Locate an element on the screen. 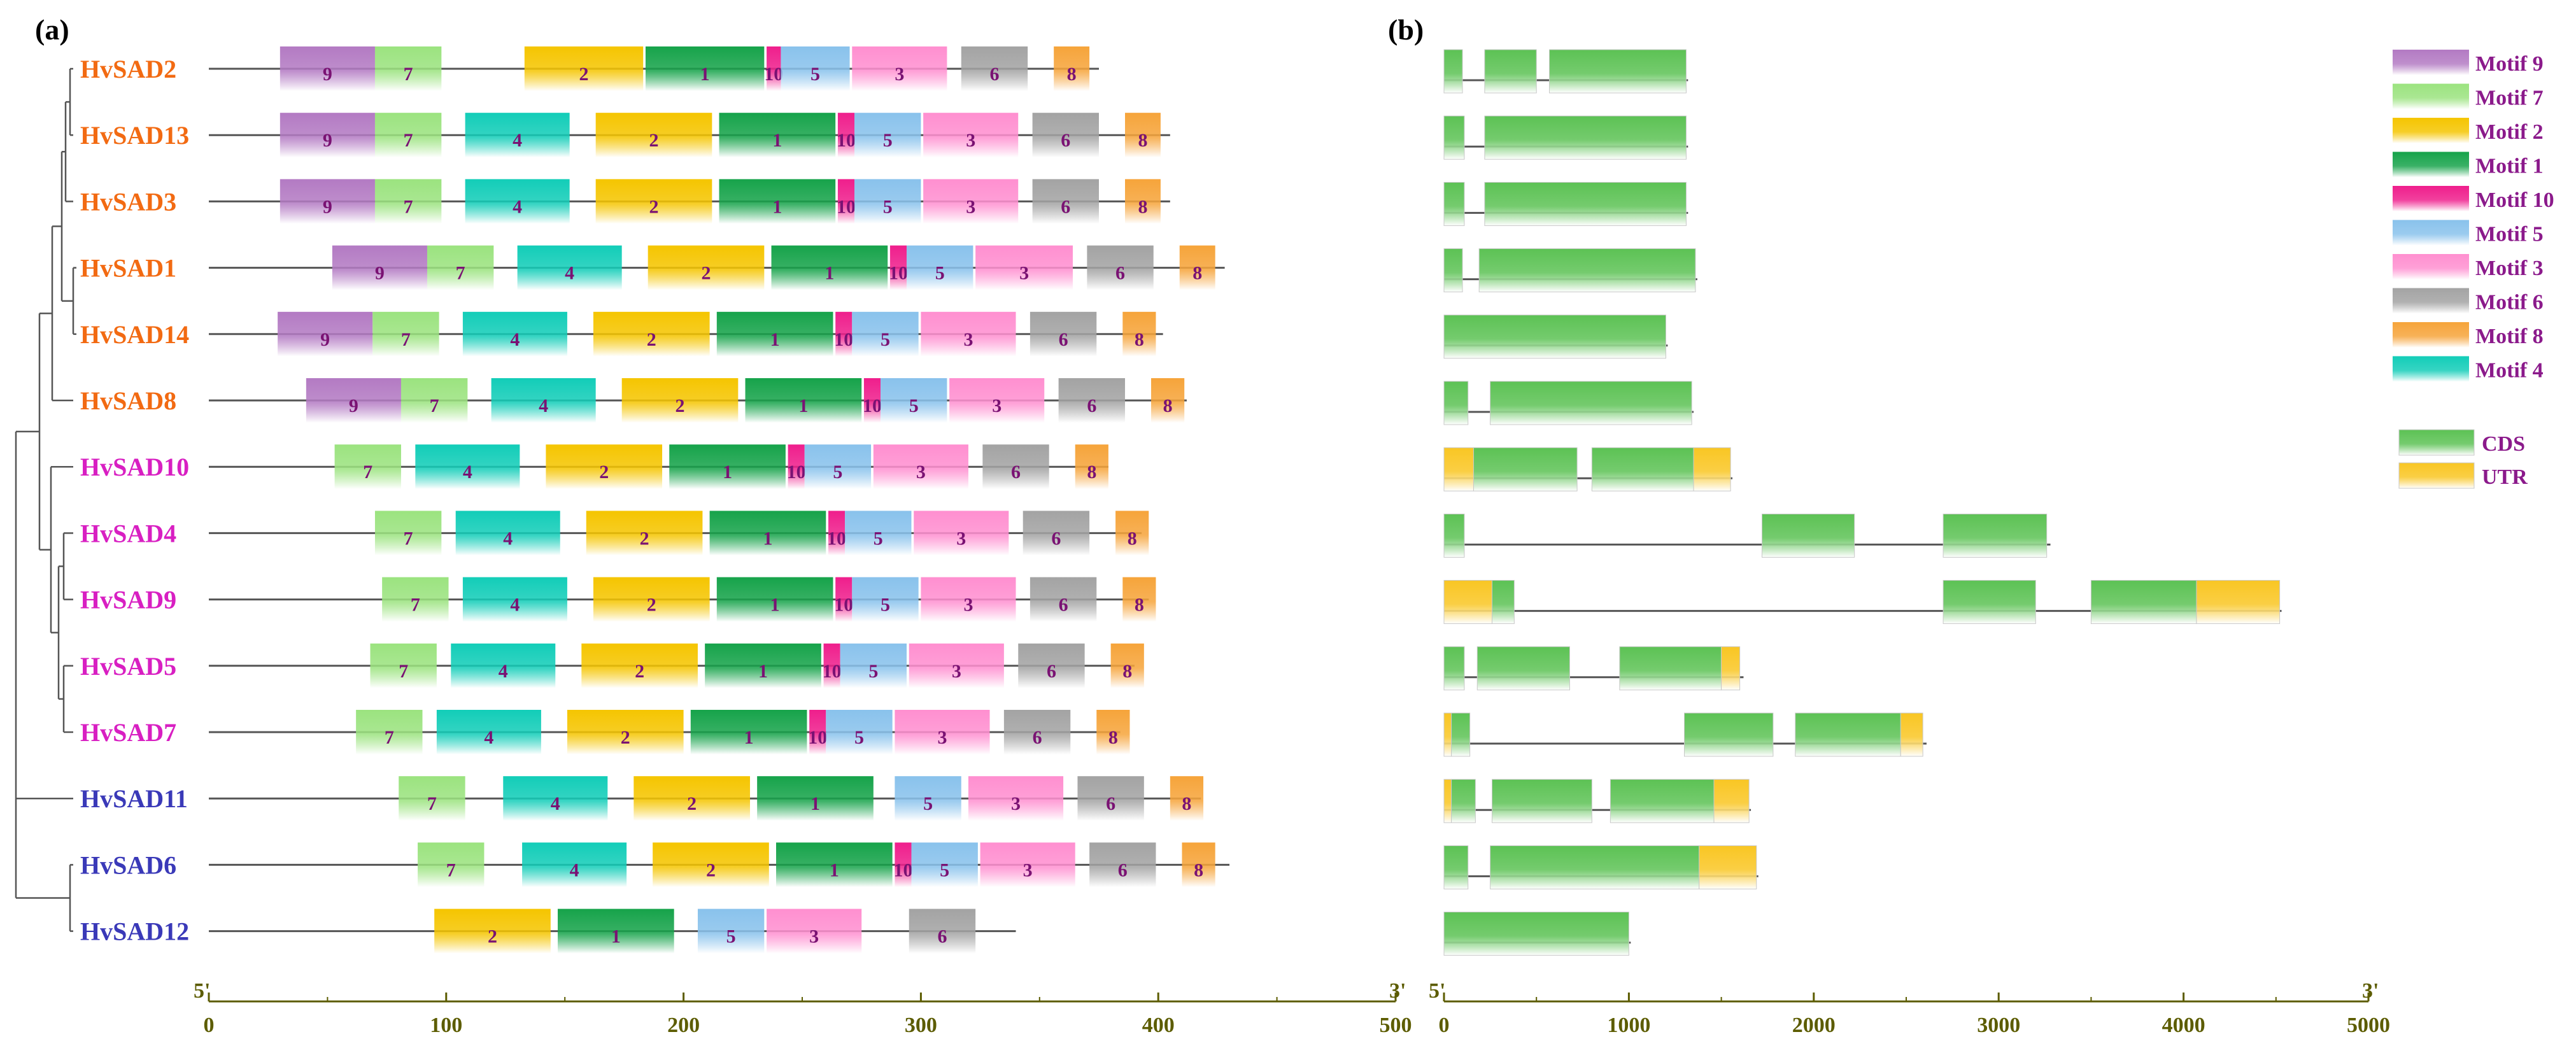  motif-number: 9 is located at coordinates (380, 273).